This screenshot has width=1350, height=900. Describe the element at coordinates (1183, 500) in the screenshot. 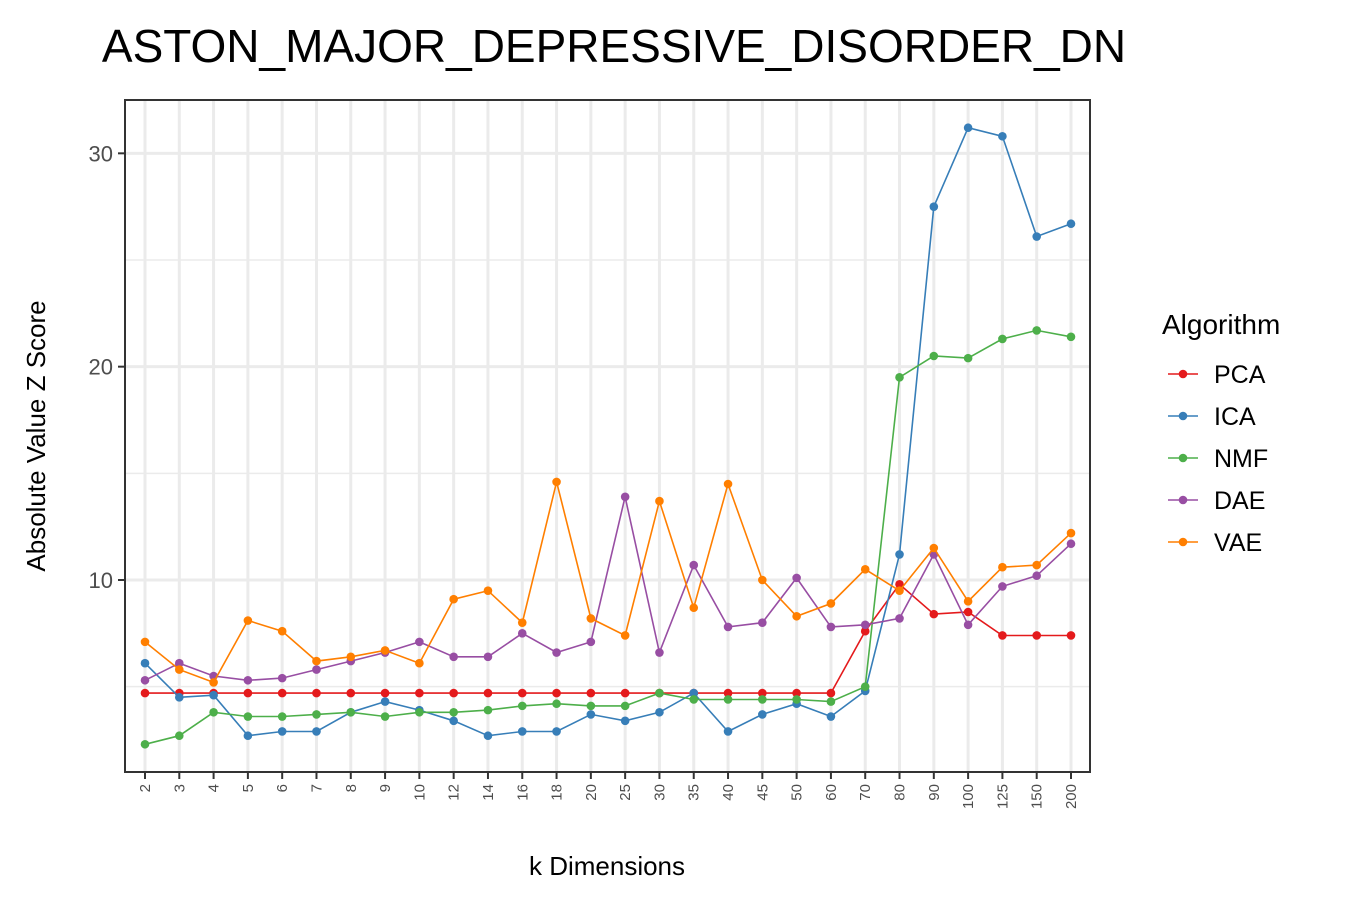

I see `legend-point-dae` at that location.